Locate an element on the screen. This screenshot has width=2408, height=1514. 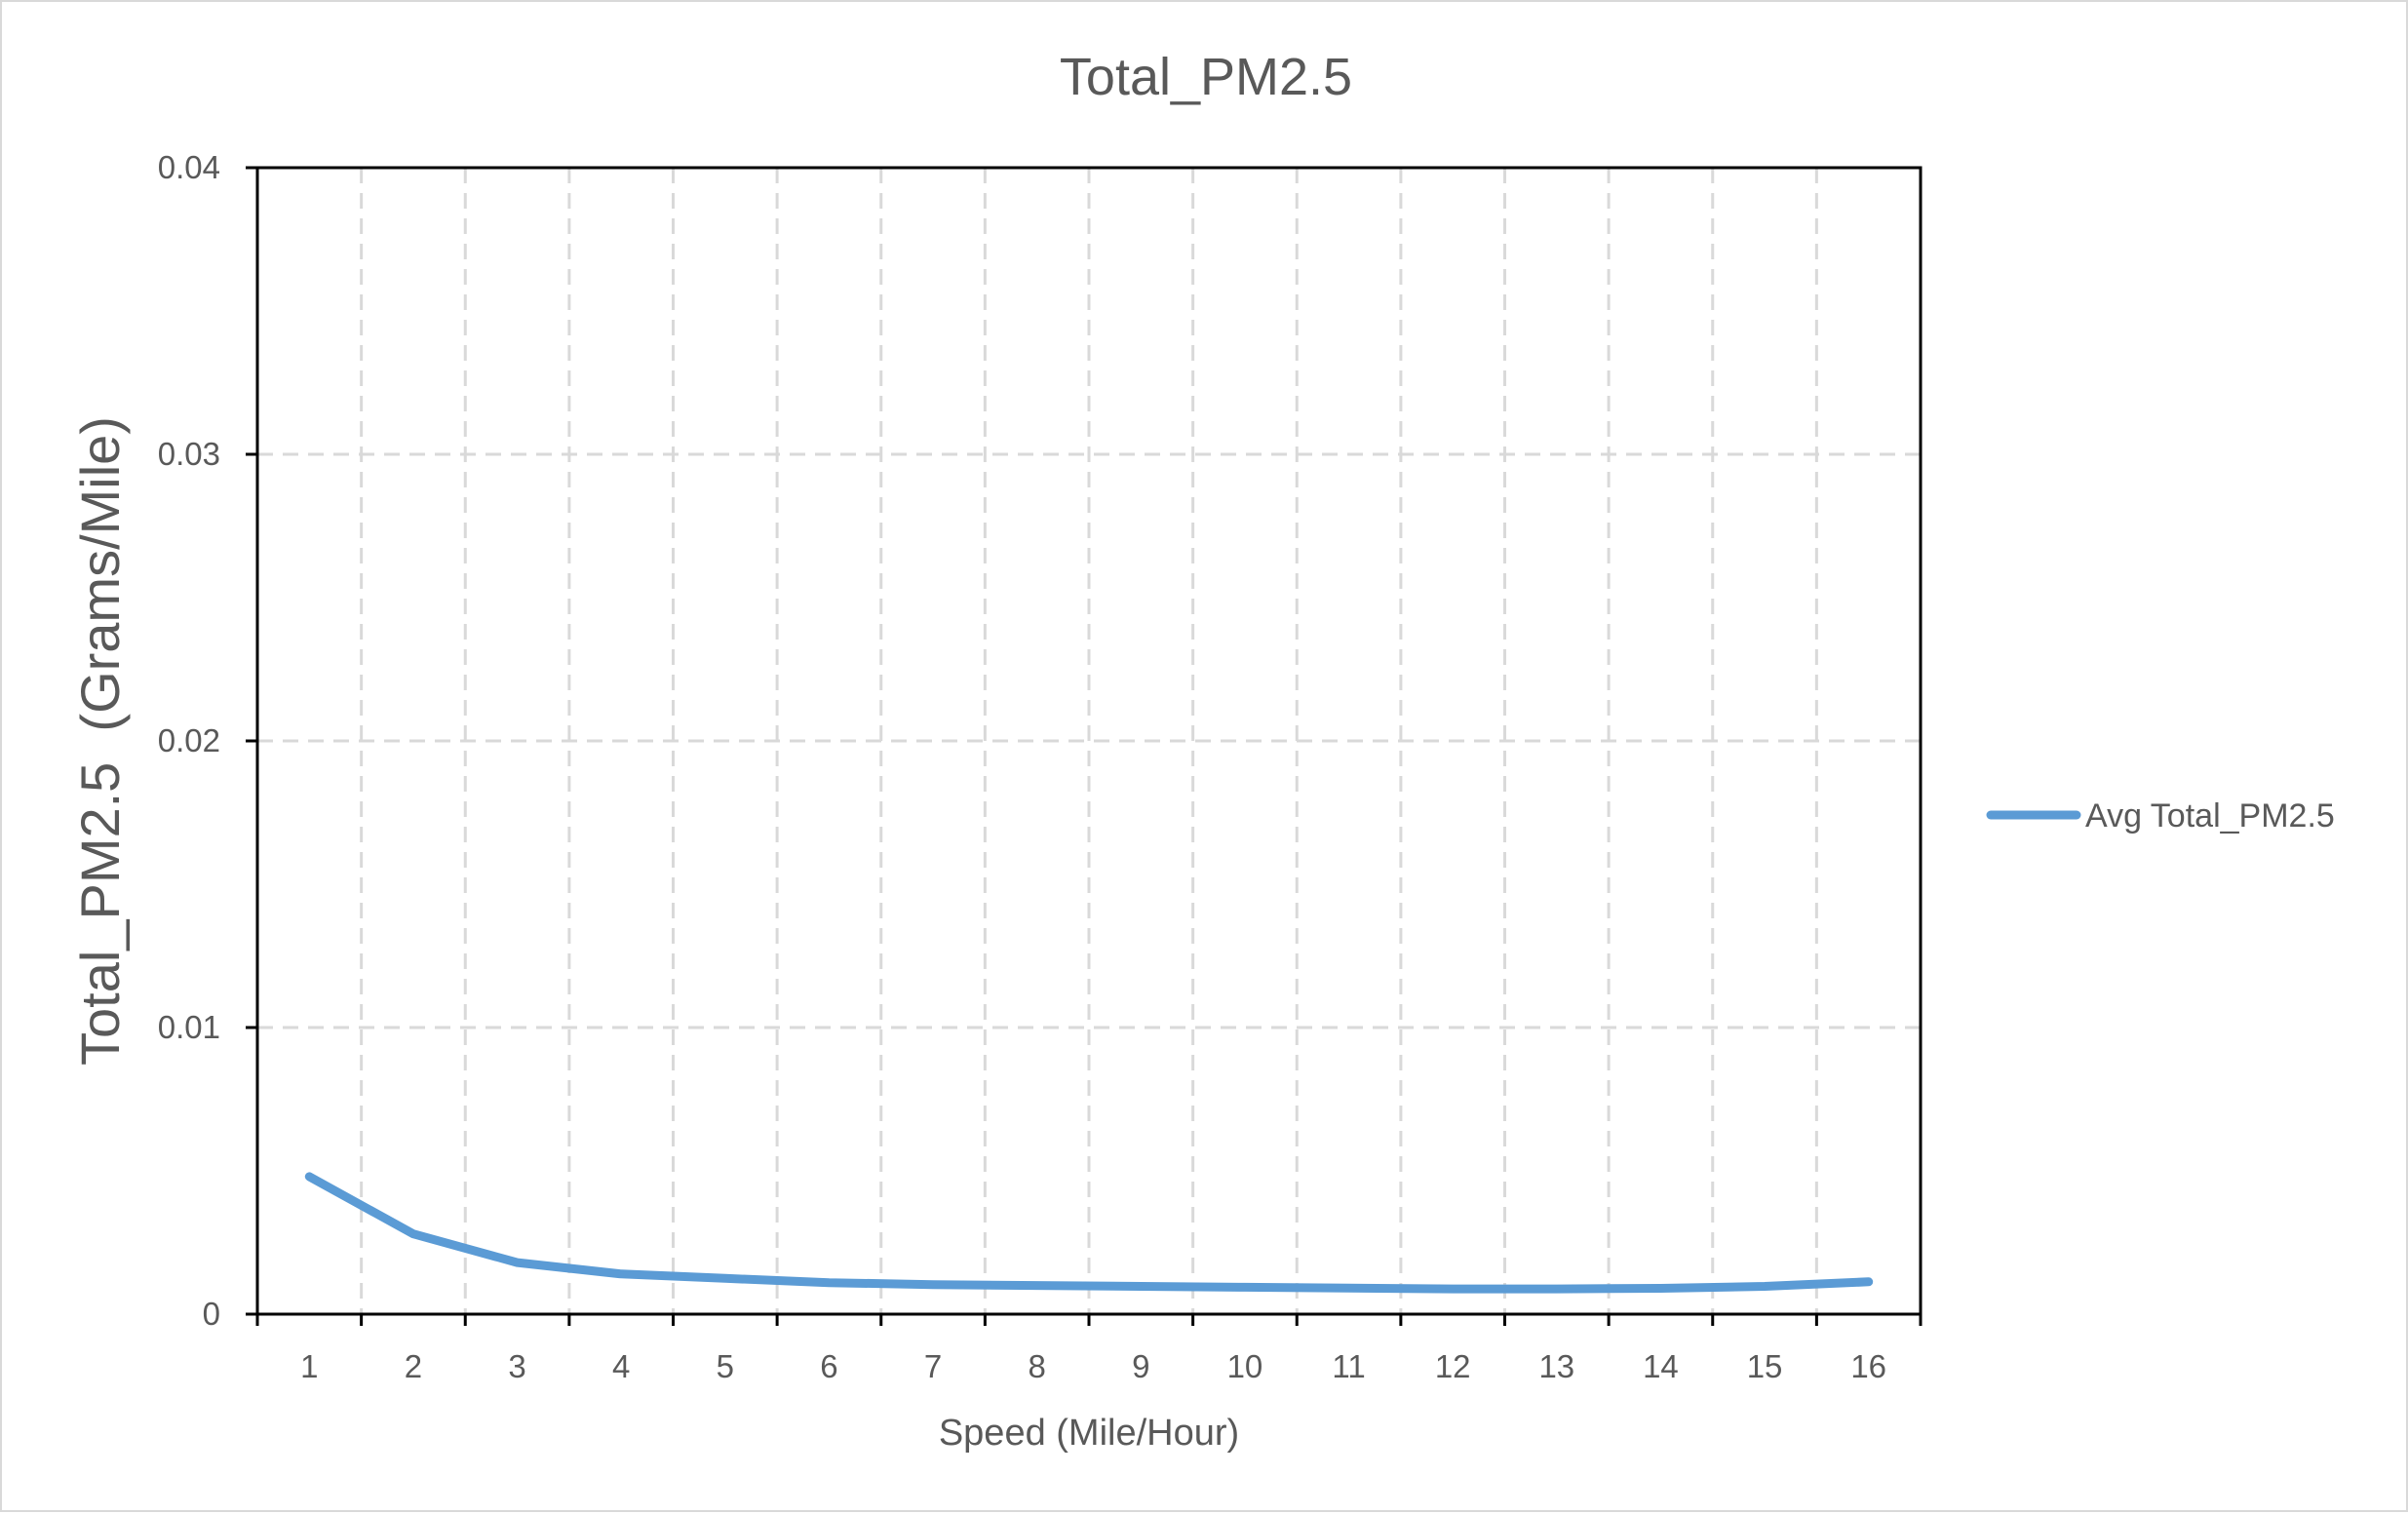
x-tick-label: 14 is located at coordinates (1661, 1366).